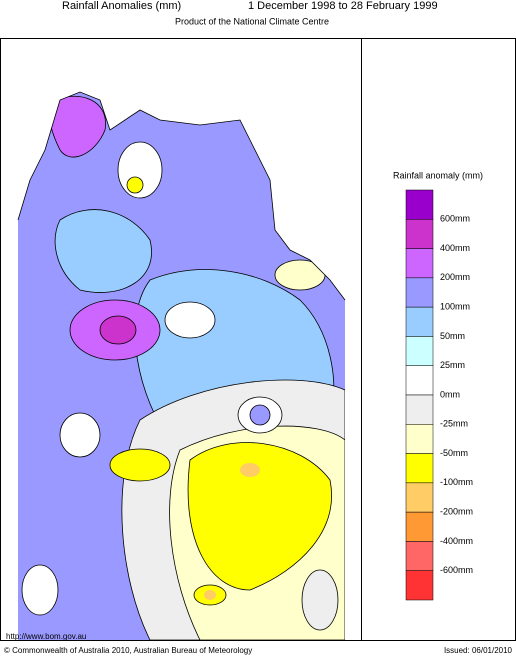 The height and width of the screenshot is (658, 516). Describe the element at coordinates (456, 570) in the screenshot. I see `legend-label: -600mm` at that location.